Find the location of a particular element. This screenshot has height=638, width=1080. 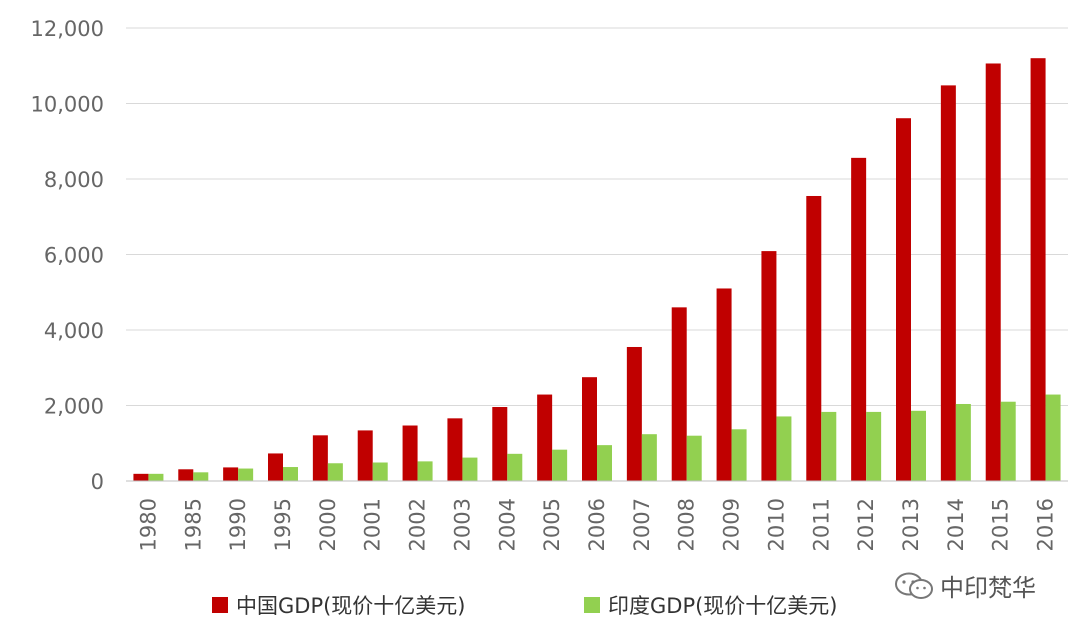

y-tick-label: 8,000 is located at coordinates (74, 180).